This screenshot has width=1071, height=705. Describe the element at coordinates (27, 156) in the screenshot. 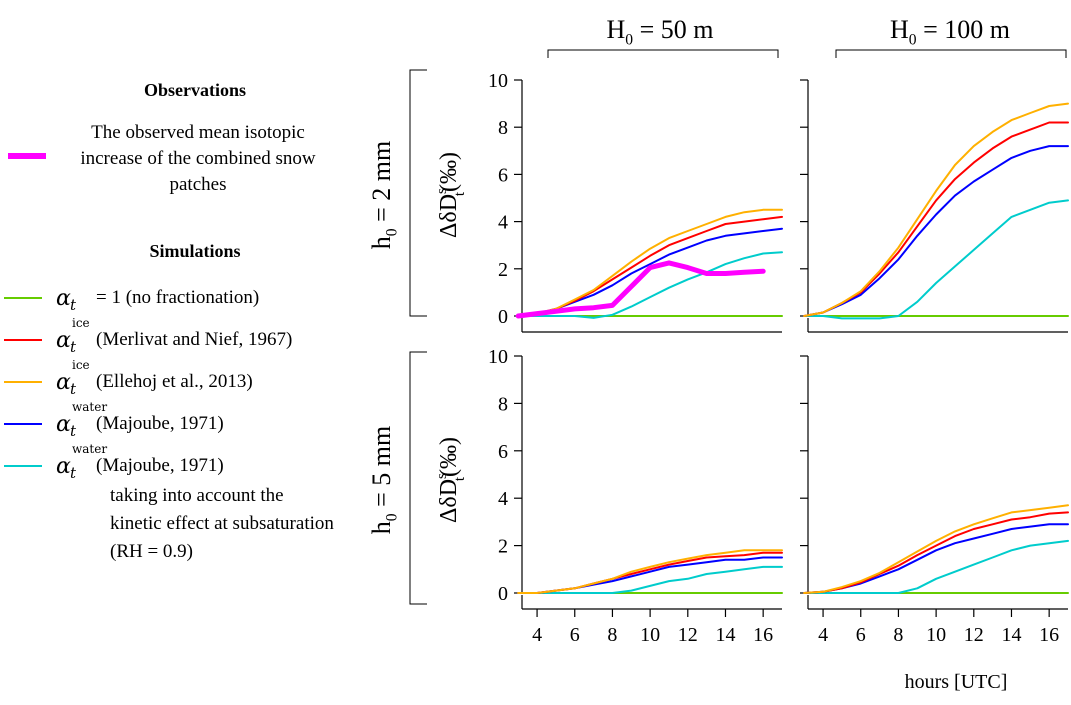

I see `observation-swatch` at that location.